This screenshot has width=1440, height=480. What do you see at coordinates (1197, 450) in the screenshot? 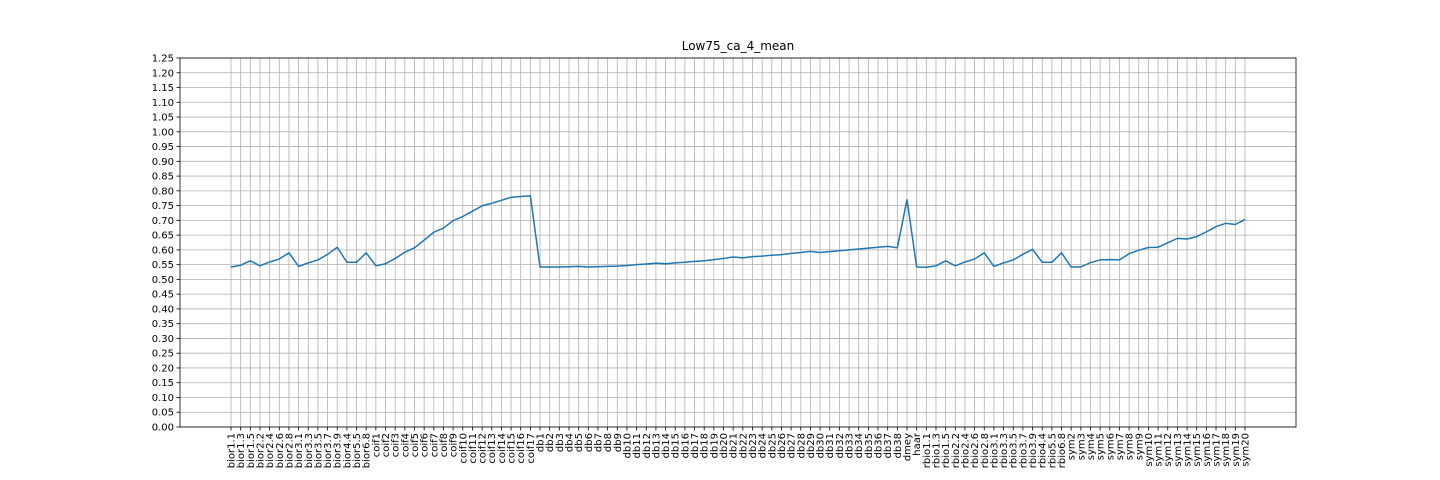
I see `x-tick-label: sym15` at bounding box center [1197, 450].